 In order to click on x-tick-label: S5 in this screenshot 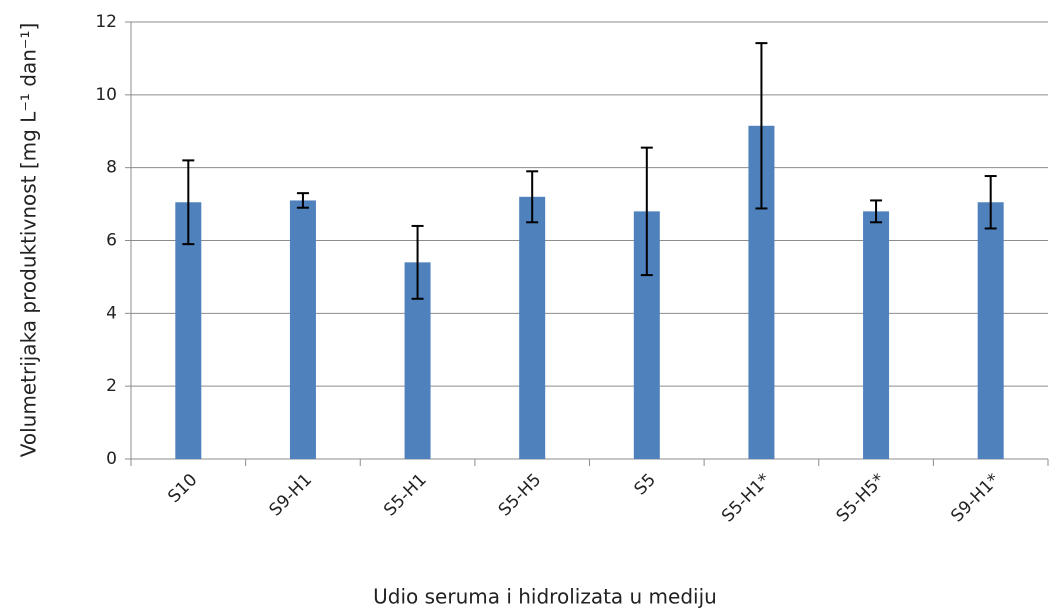, I will do `click(644, 484)`.